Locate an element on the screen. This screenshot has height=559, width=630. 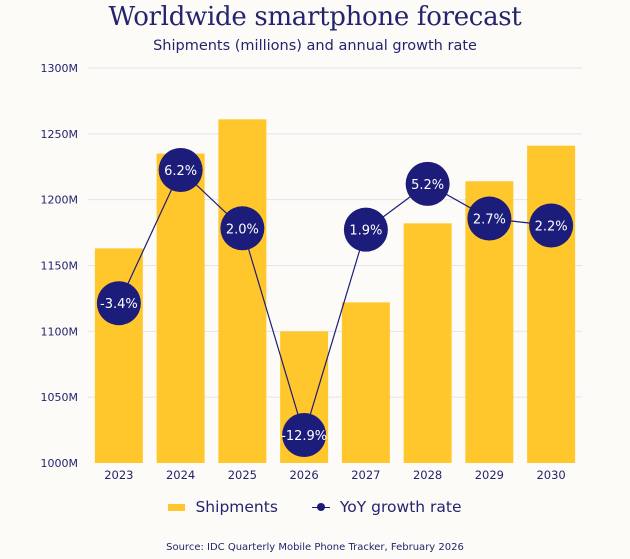
legend-label-shipments: Shipments is located at coordinates (236, 507).